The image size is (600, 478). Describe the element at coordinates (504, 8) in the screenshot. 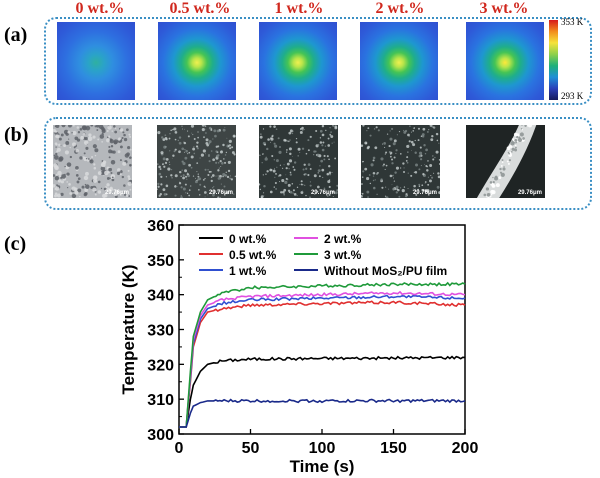

I see `concentration-label: 3 wt.%` at that location.